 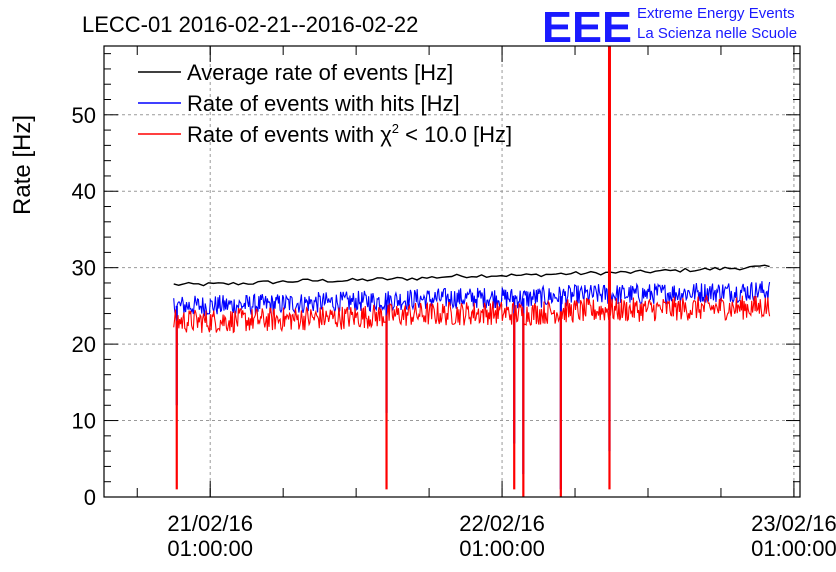 What do you see at coordinates (210, 523) in the screenshot?
I see `x-tick-label-date: 21/02/16` at bounding box center [210, 523].